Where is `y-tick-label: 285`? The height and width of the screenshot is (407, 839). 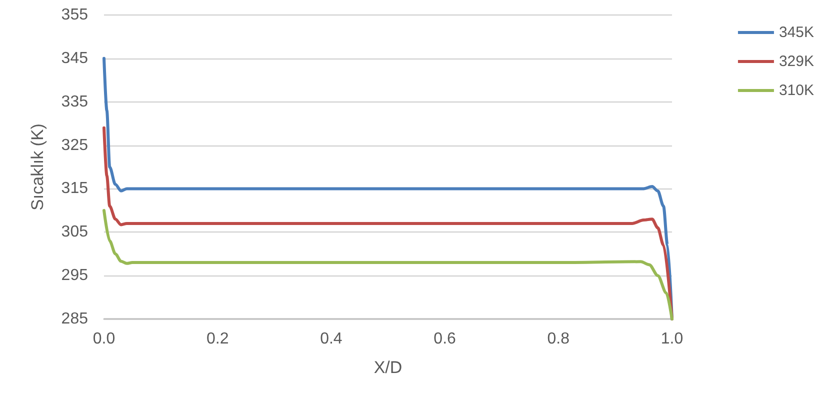
y-tick-label: 285 is located at coordinates (74, 319).